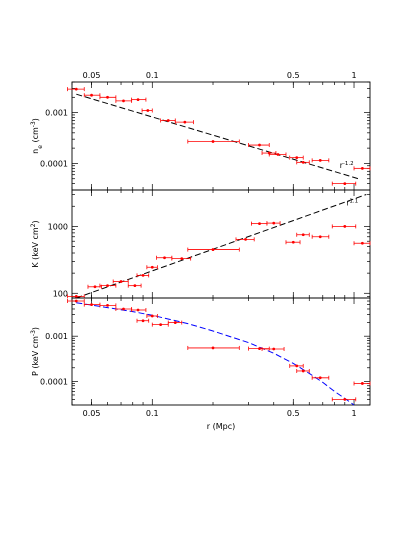 The width and height of the screenshot is (415, 537). Describe the element at coordinates (35, 247) in the screenshot. I see `y-axis-label-part: K (keV cm` at that location.